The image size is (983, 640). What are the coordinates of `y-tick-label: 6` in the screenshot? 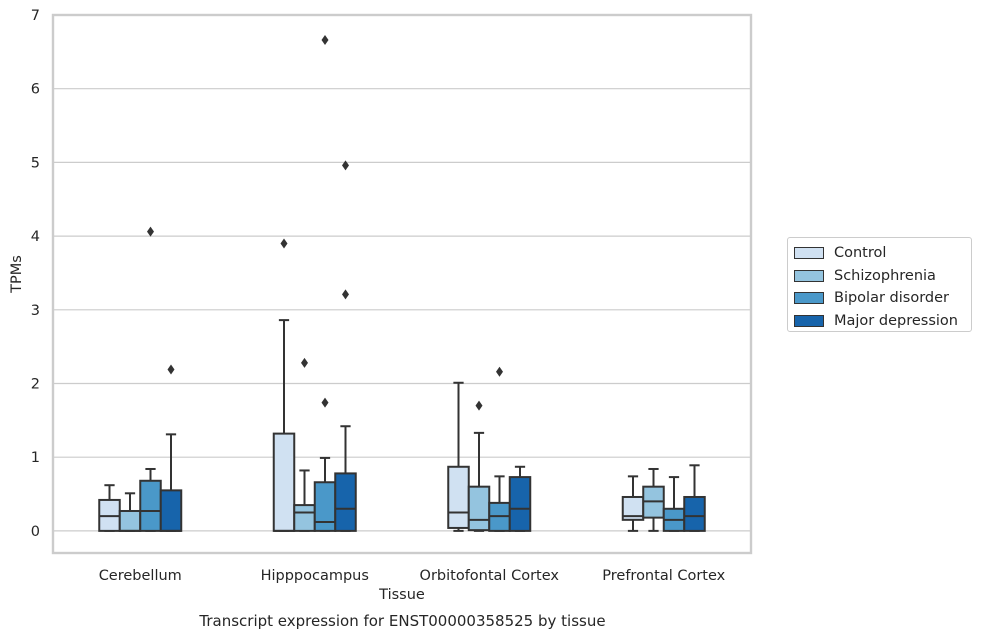 It's located at (35, 90).